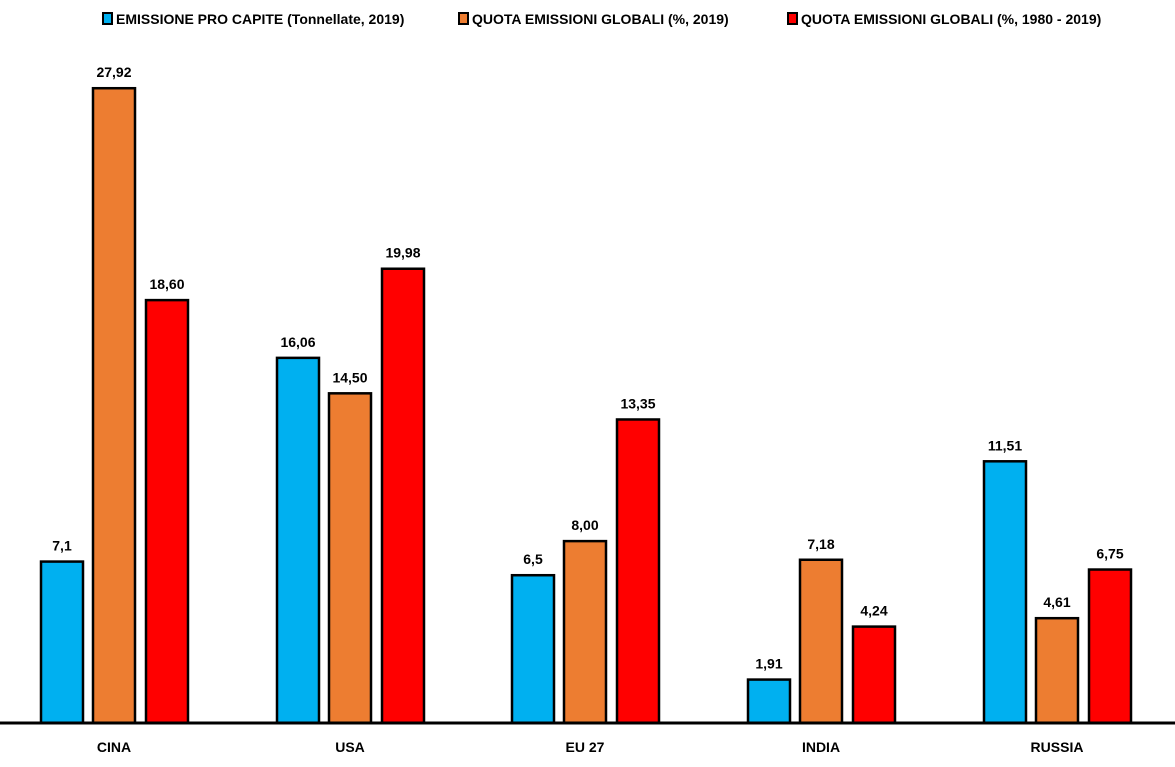 The width and height of the screenshot is (1175, 767). I want to click on data-label: 14,50, so click(349, 377).